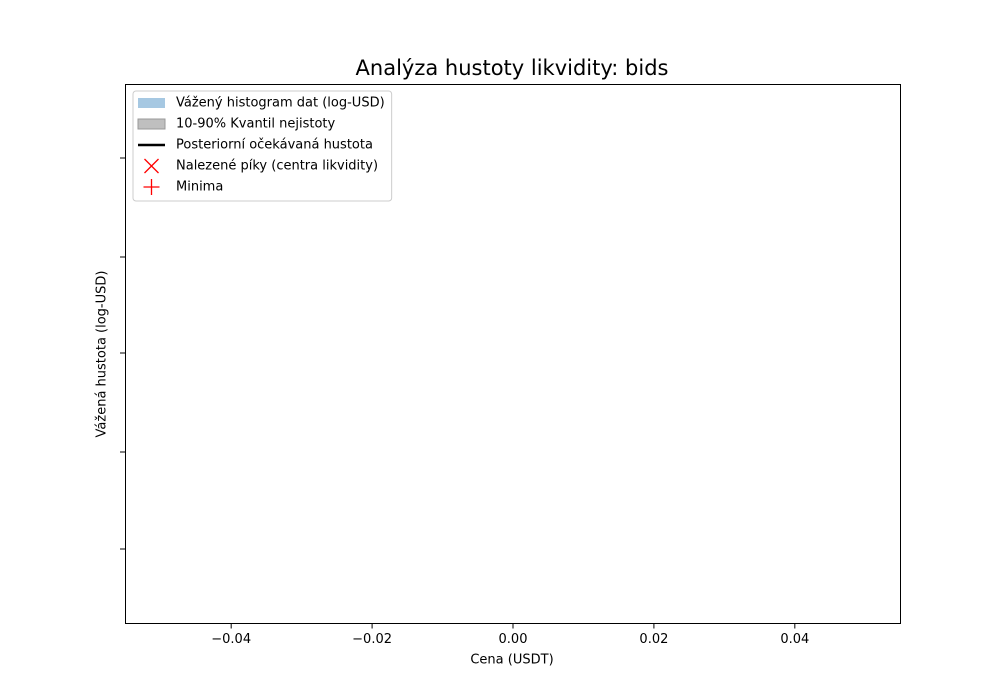 This screenshot has width=1000, height=700. Describe the element at coordinates (794, 639) in the screenshot. I see `x-tick-label: 0.04` at that location.